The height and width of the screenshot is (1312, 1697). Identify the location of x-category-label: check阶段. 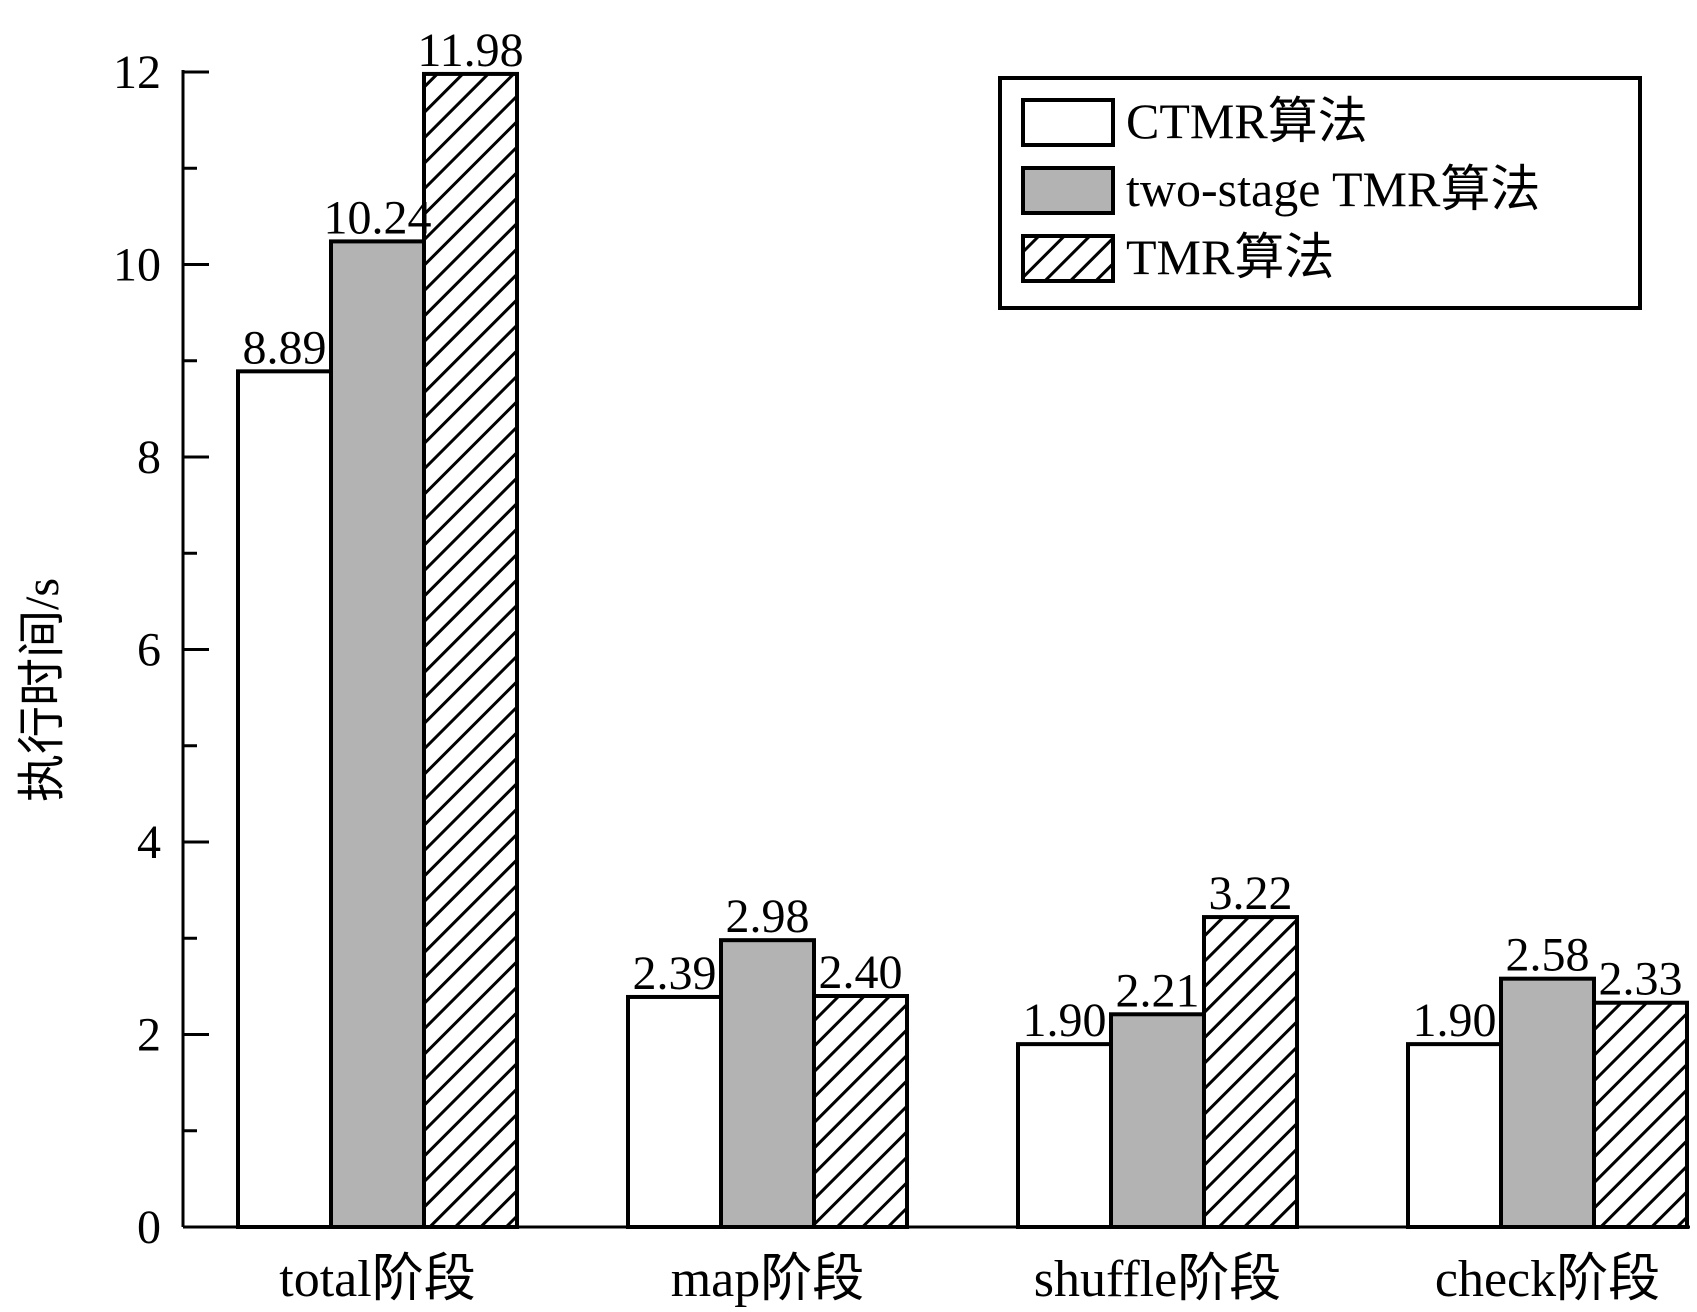
(1547, 1279).